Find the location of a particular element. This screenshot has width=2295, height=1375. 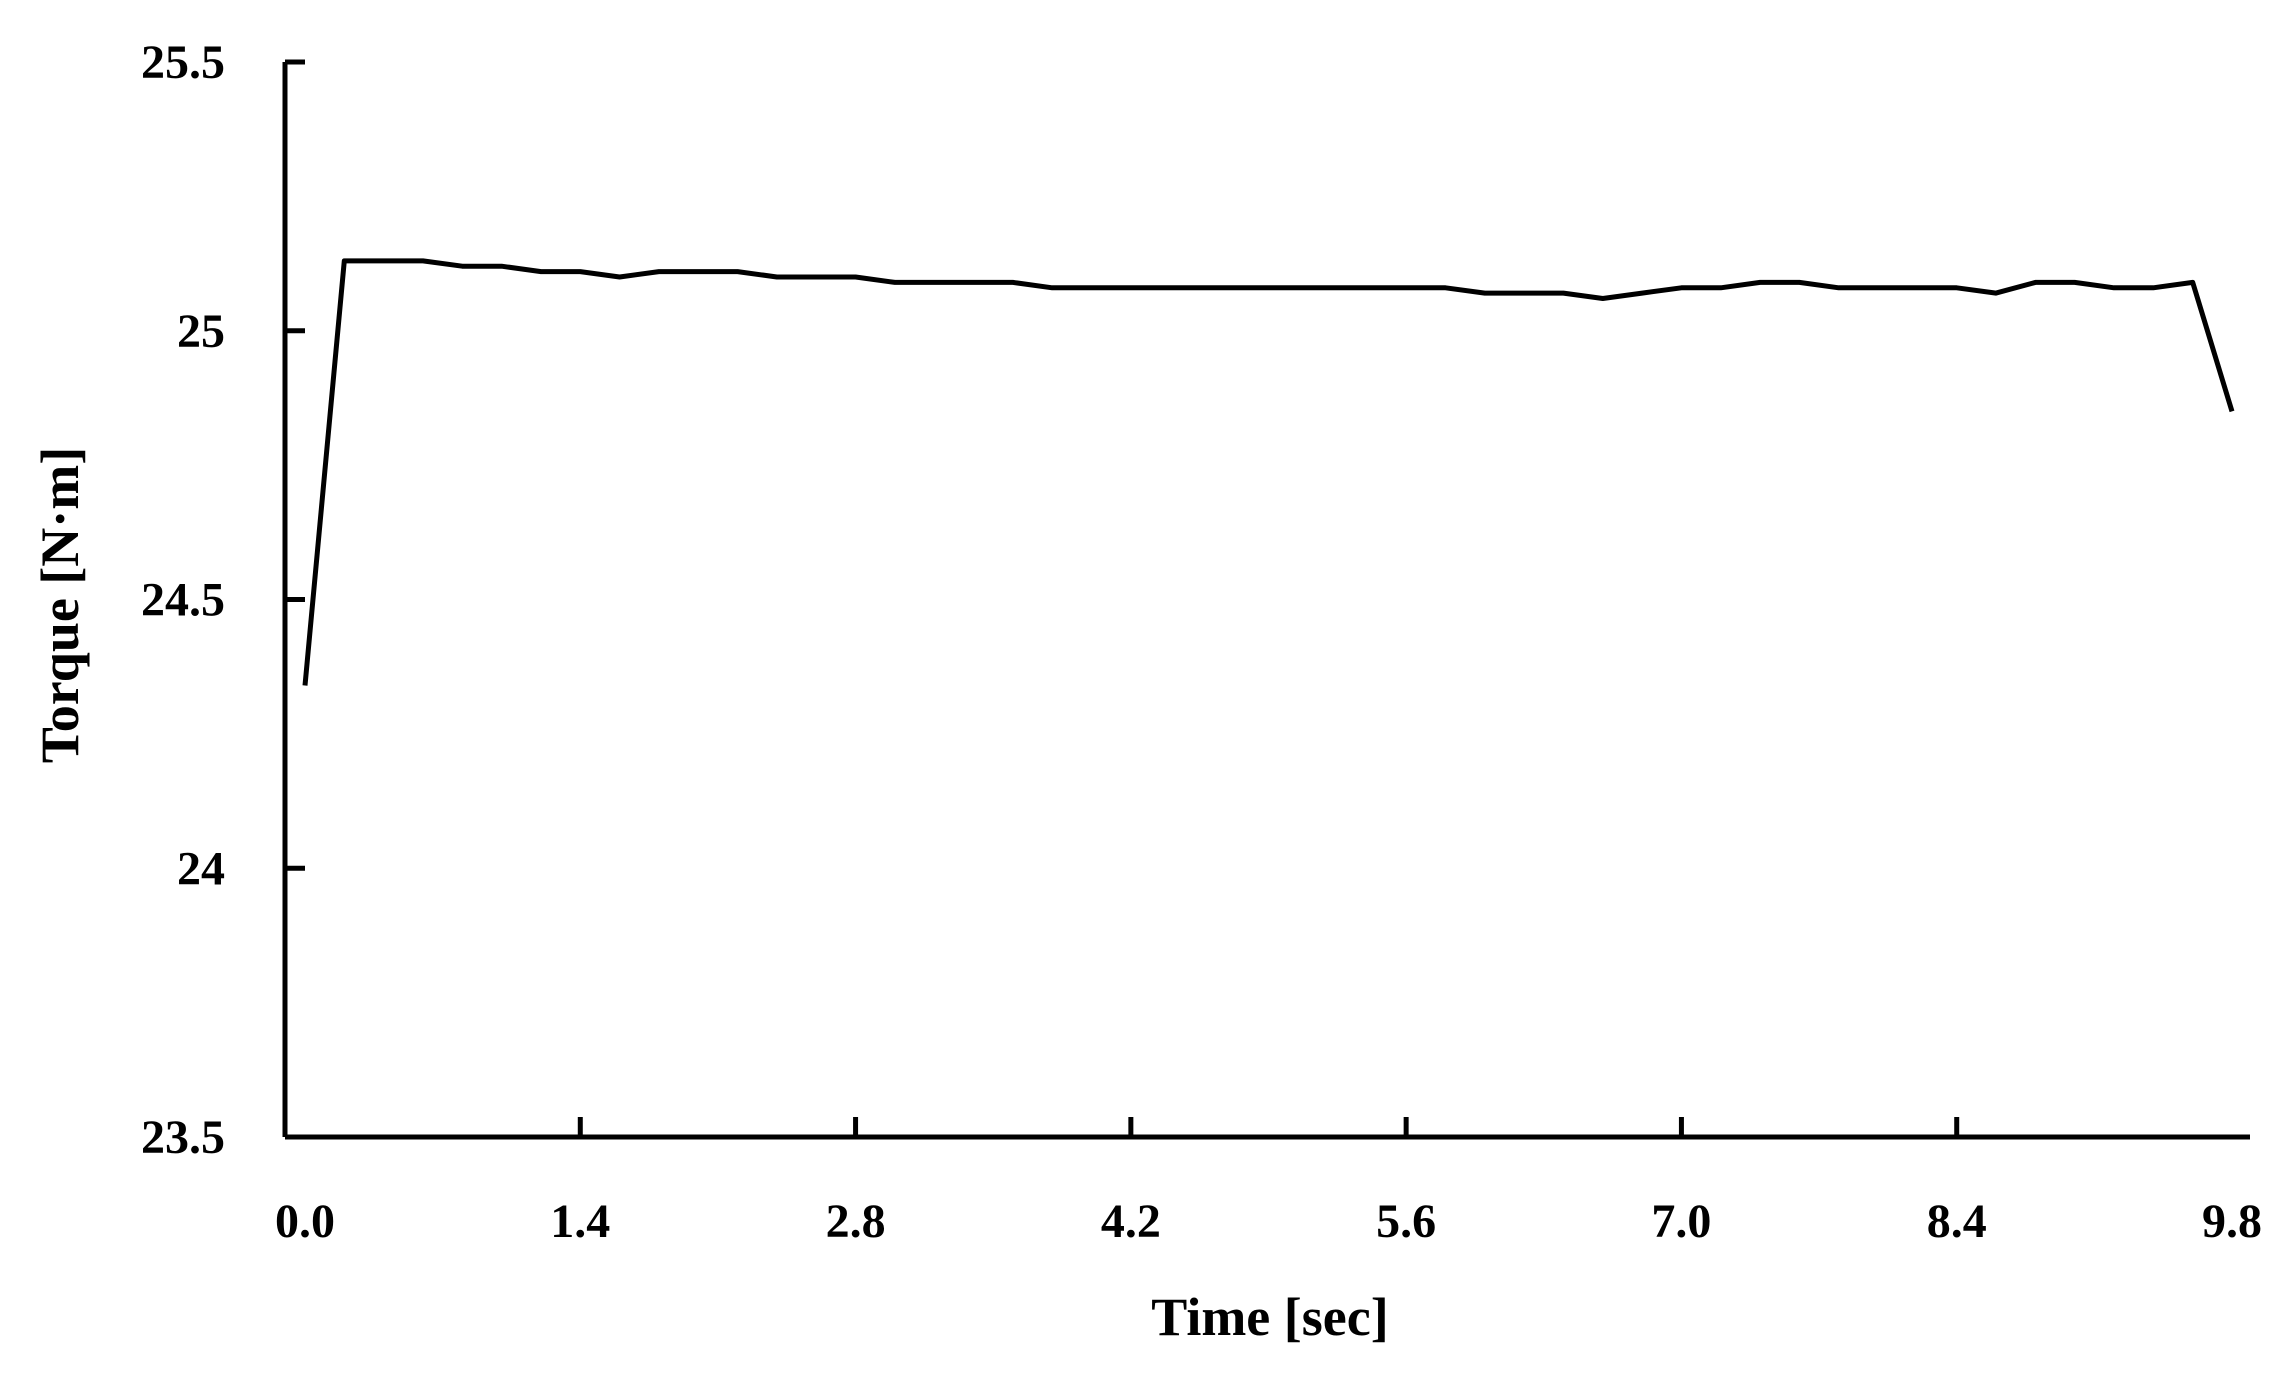

y-tick-label: 25.5 is located at coordinates (183, 62).